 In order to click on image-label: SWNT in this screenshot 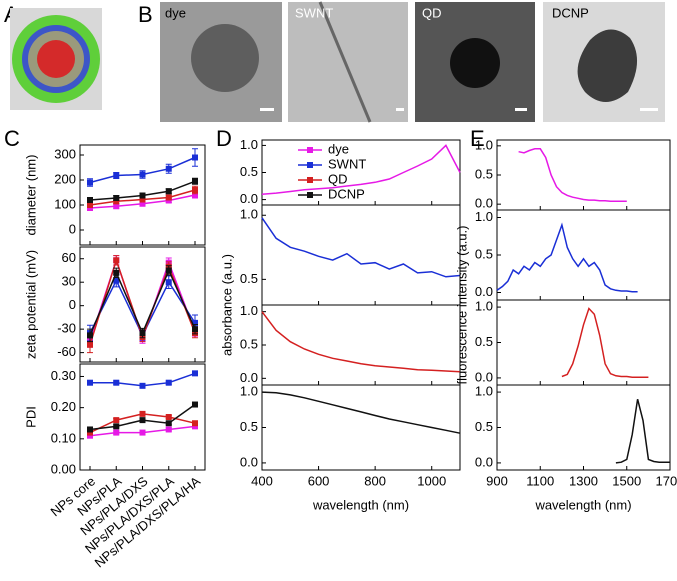, I will do `click(314, 12)`.